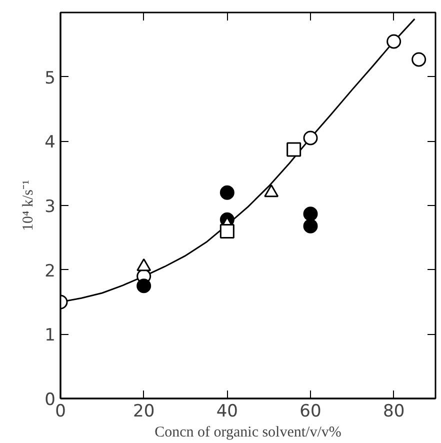 The image size is (441, 443). What do you see at coordinates (50, 78) in the screenshot?
I see `y-tick-label: 5` at bounding box center [50, 78].